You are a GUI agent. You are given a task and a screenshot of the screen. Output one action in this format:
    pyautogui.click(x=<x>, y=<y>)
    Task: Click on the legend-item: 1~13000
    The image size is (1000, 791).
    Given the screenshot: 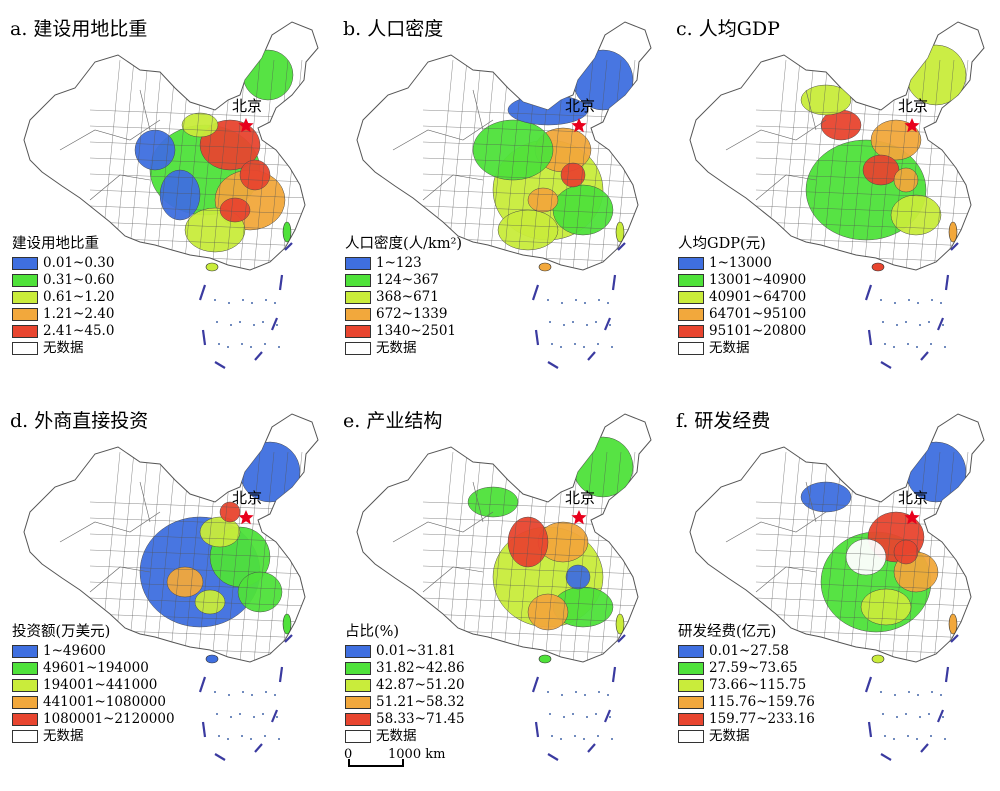 What is the action you would take?
    pyautogui.click(x=742, y=263)
    